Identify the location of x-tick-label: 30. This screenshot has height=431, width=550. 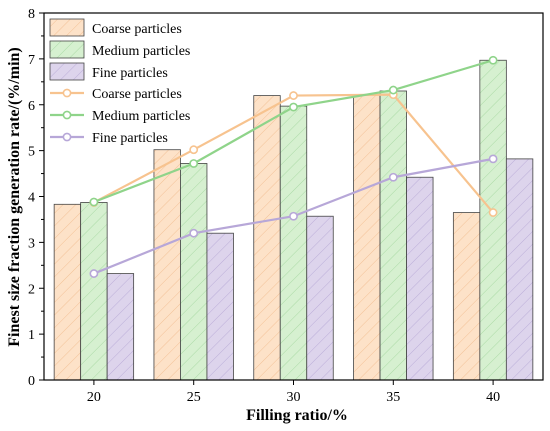
(294, 397).